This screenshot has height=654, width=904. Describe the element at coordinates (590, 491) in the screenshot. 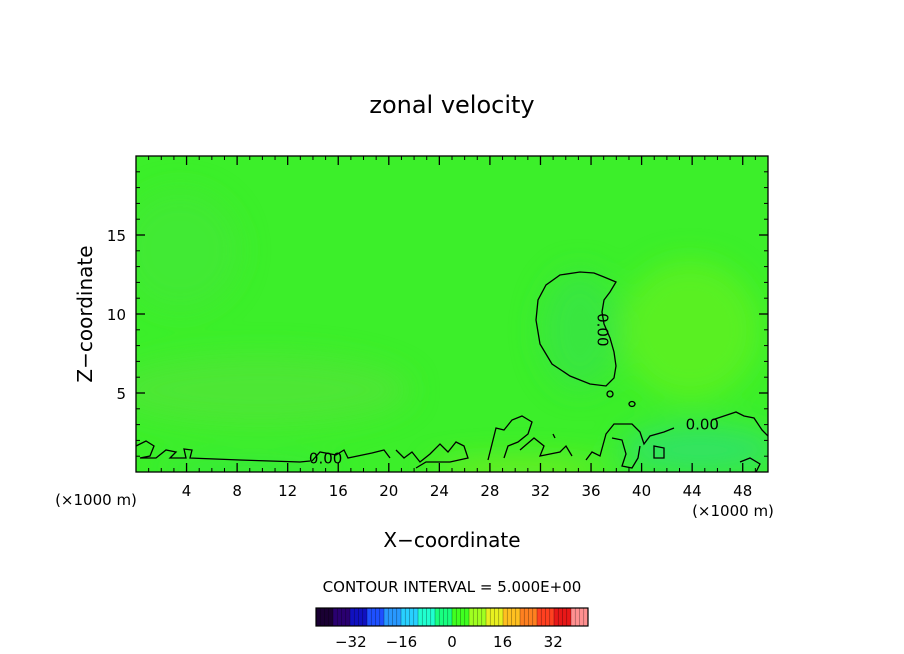

I see `x-tick-label: 36` at that location.